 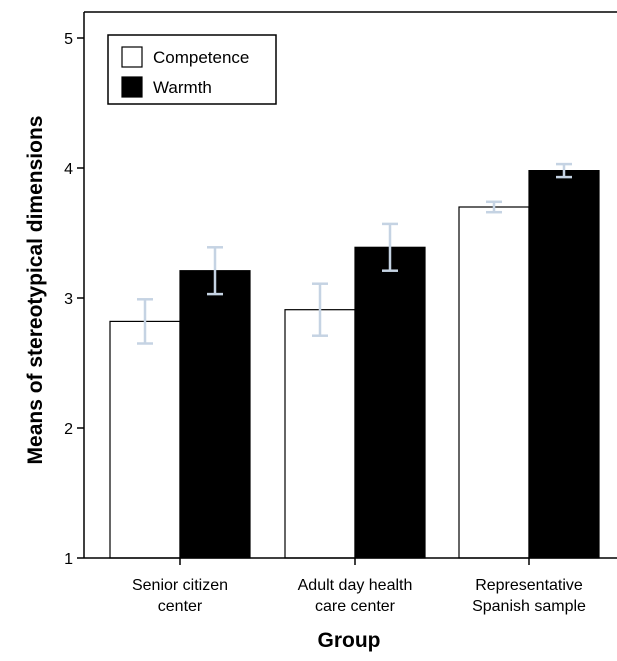 I want to click on x-tick-label: Representative Spanish sample, so click(x=529, y=596).